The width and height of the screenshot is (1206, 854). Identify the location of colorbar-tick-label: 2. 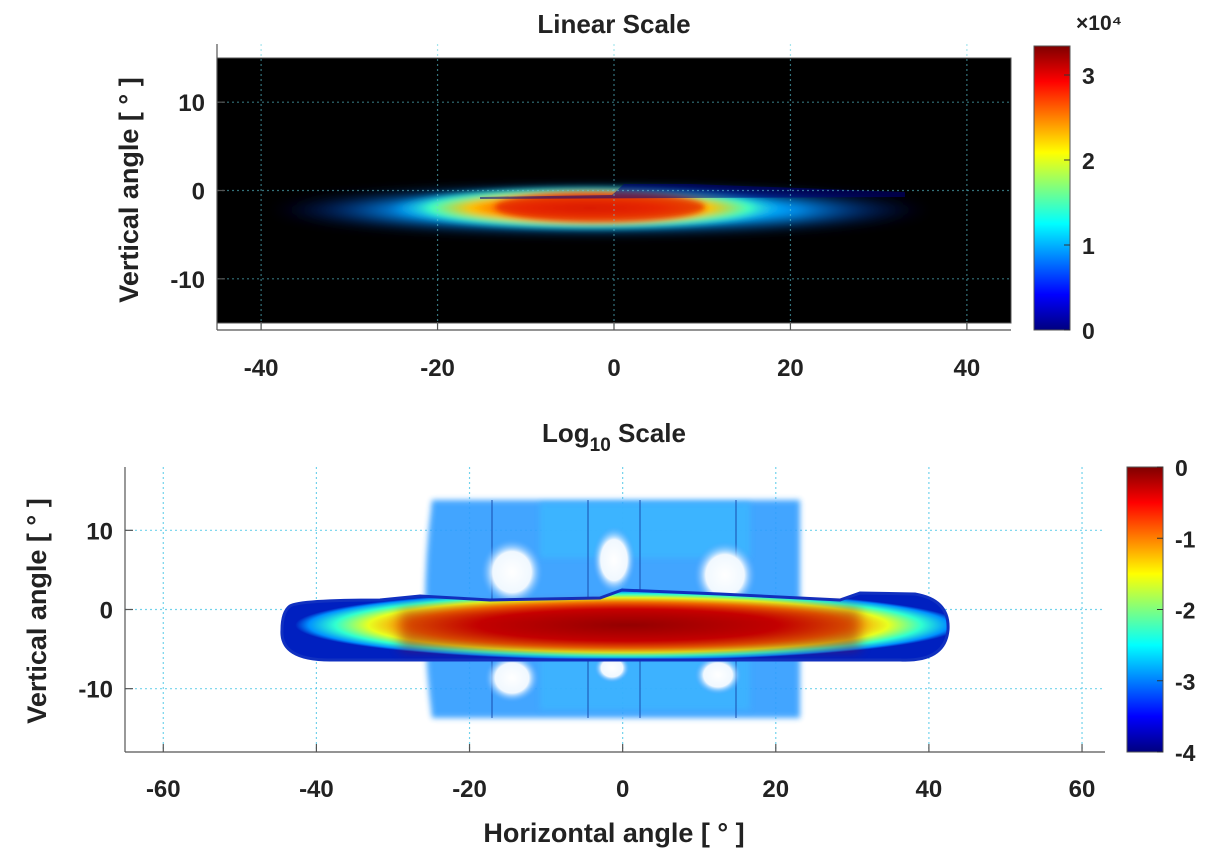
(1088, 161).